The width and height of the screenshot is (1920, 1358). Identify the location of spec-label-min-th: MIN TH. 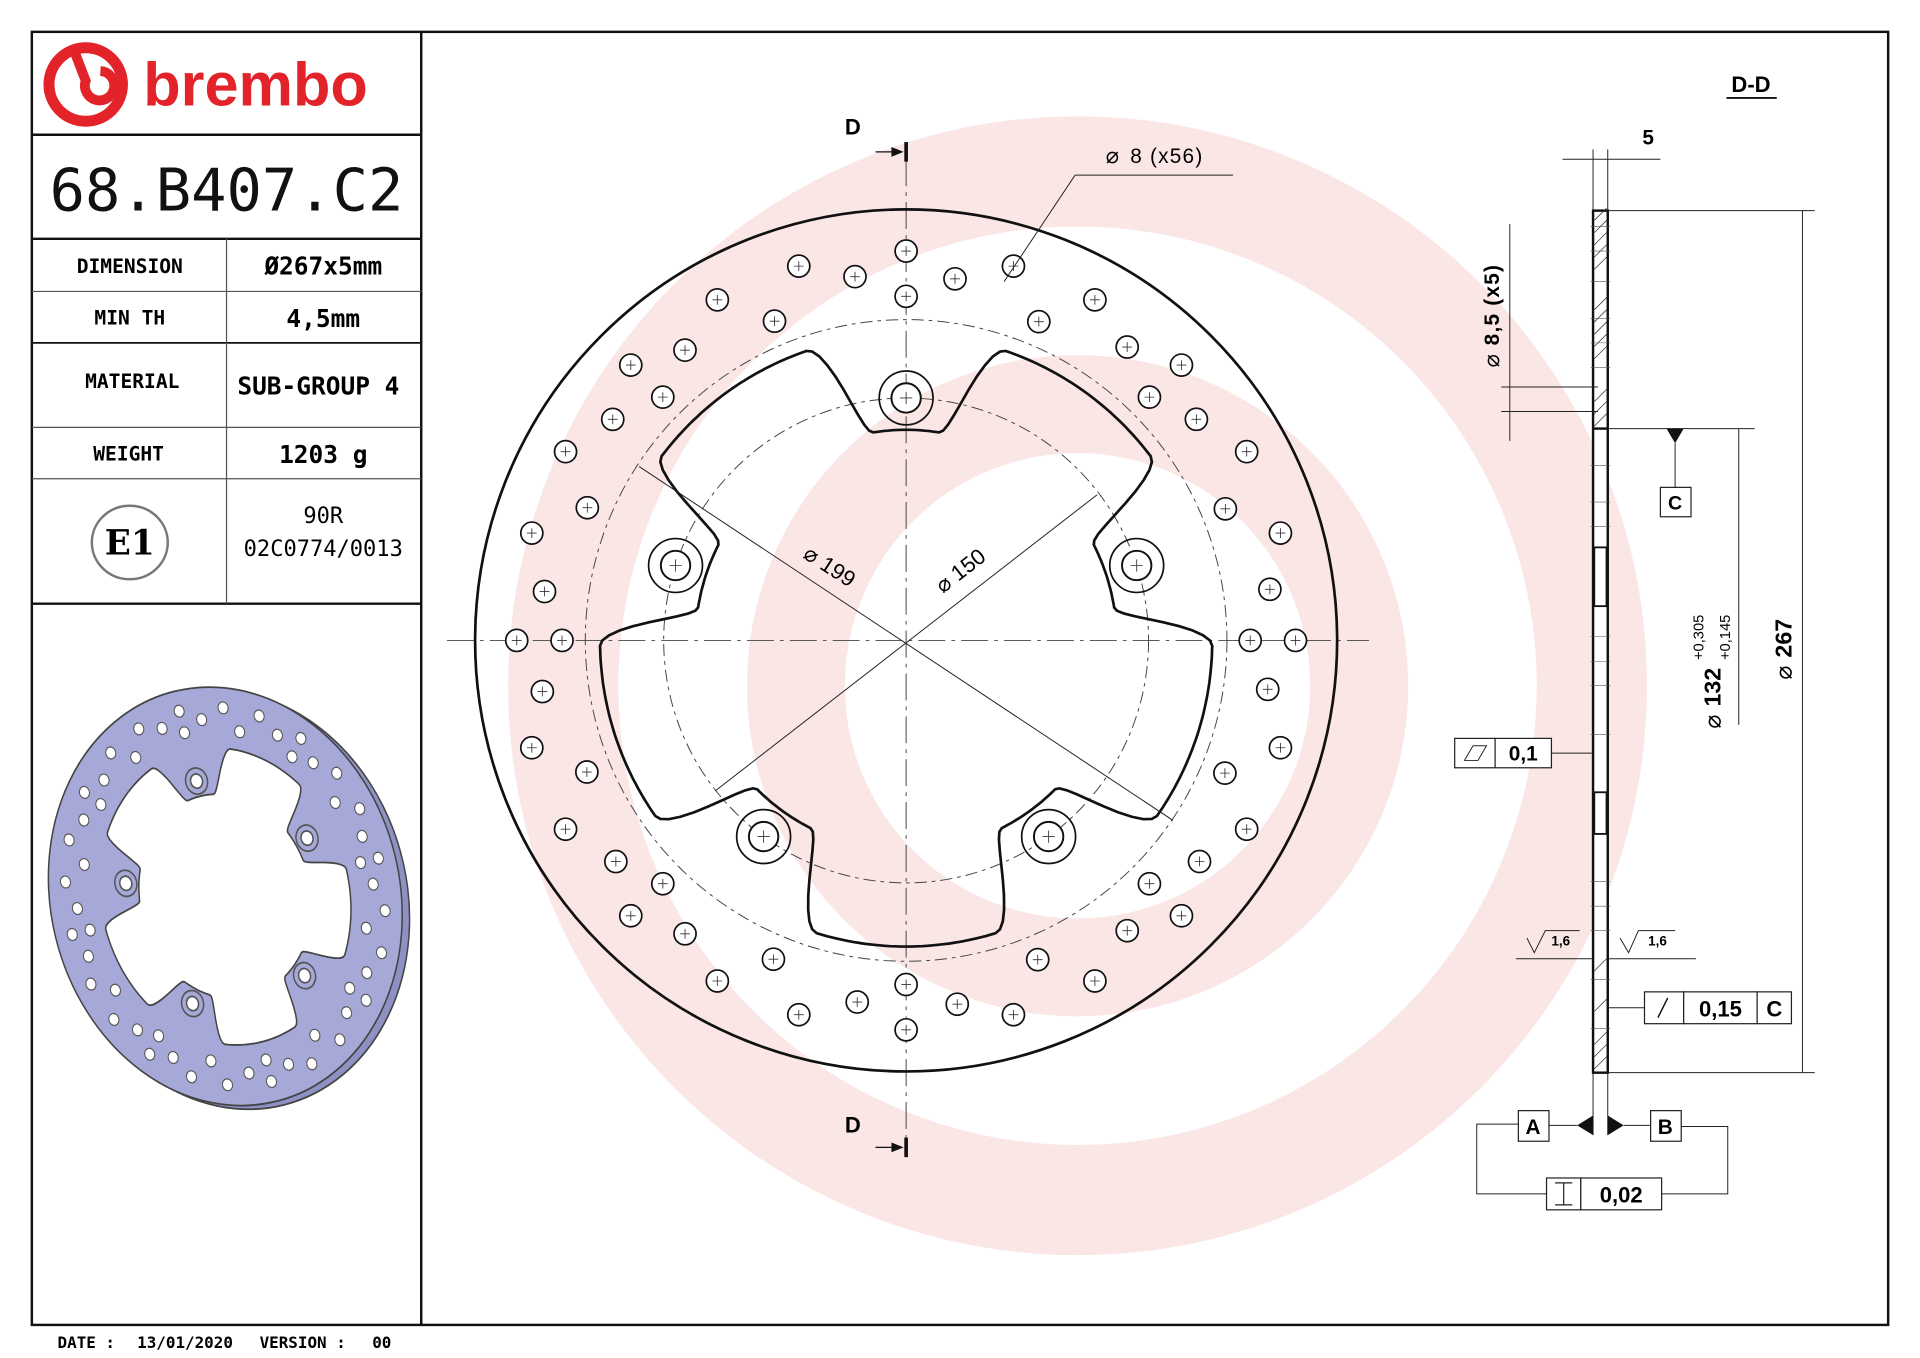
(129, 318).